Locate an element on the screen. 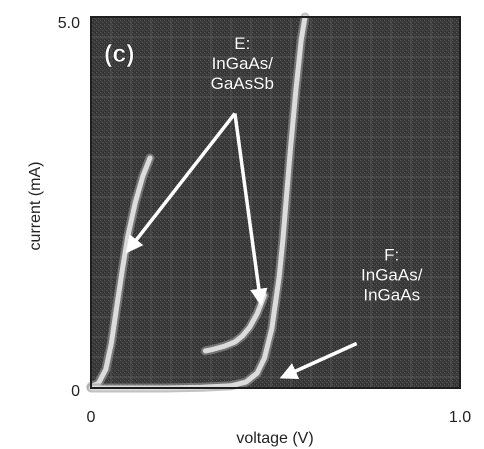  annotation-label-1-line-2: InGaAs is located at coordinates (391, 294).